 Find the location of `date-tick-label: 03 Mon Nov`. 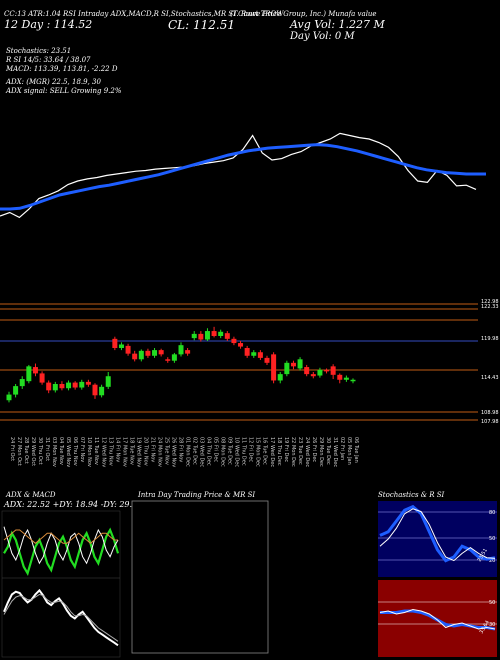

date-tick-label: 03 Mon Nov is located at coordinates (54, 452).